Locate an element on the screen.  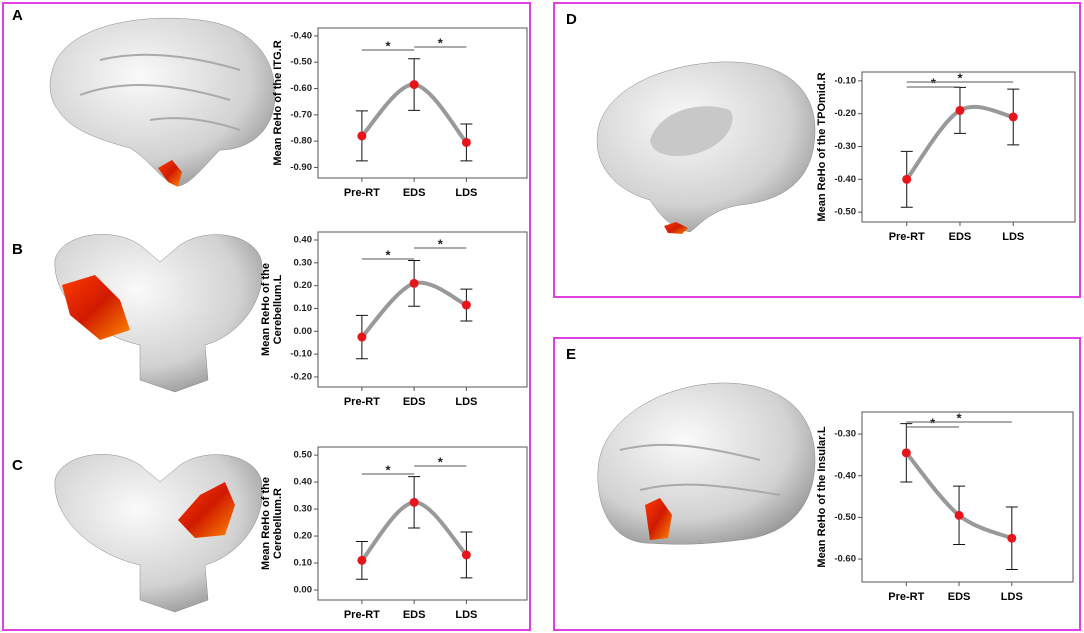
y-axis-label: Mean ReHo of the ITG.R is located at coordinates (278, 102).